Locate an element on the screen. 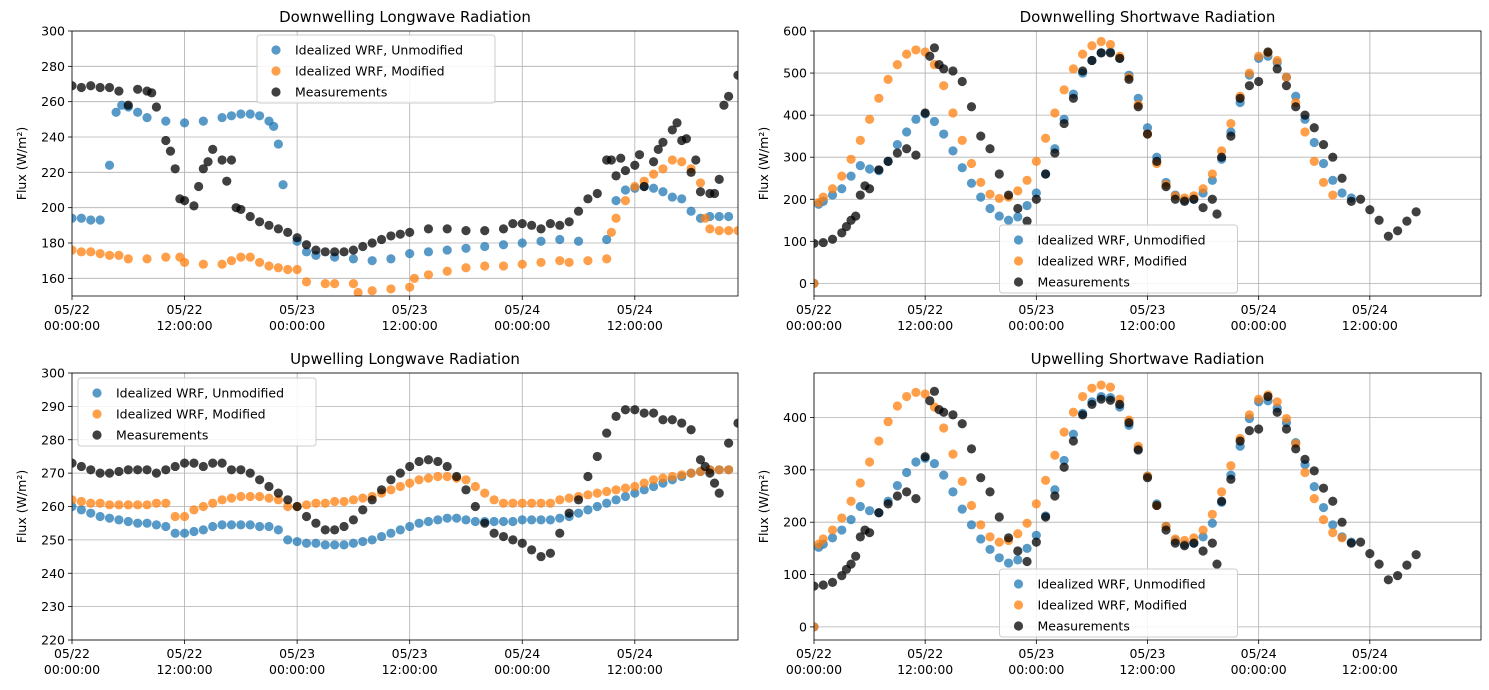 This screenshot has height=690, width=1489. x-tick-label: 05/23 12:00:00 is located at coordinates (1147, 317).